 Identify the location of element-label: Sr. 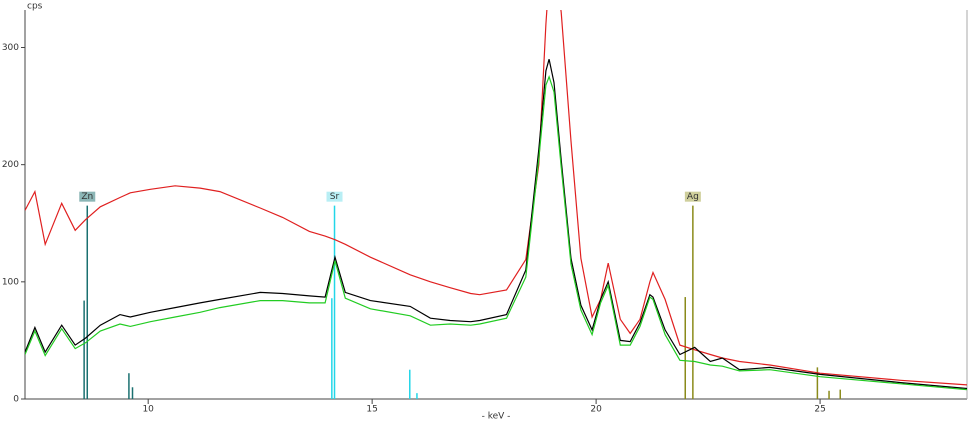
(335, 197).